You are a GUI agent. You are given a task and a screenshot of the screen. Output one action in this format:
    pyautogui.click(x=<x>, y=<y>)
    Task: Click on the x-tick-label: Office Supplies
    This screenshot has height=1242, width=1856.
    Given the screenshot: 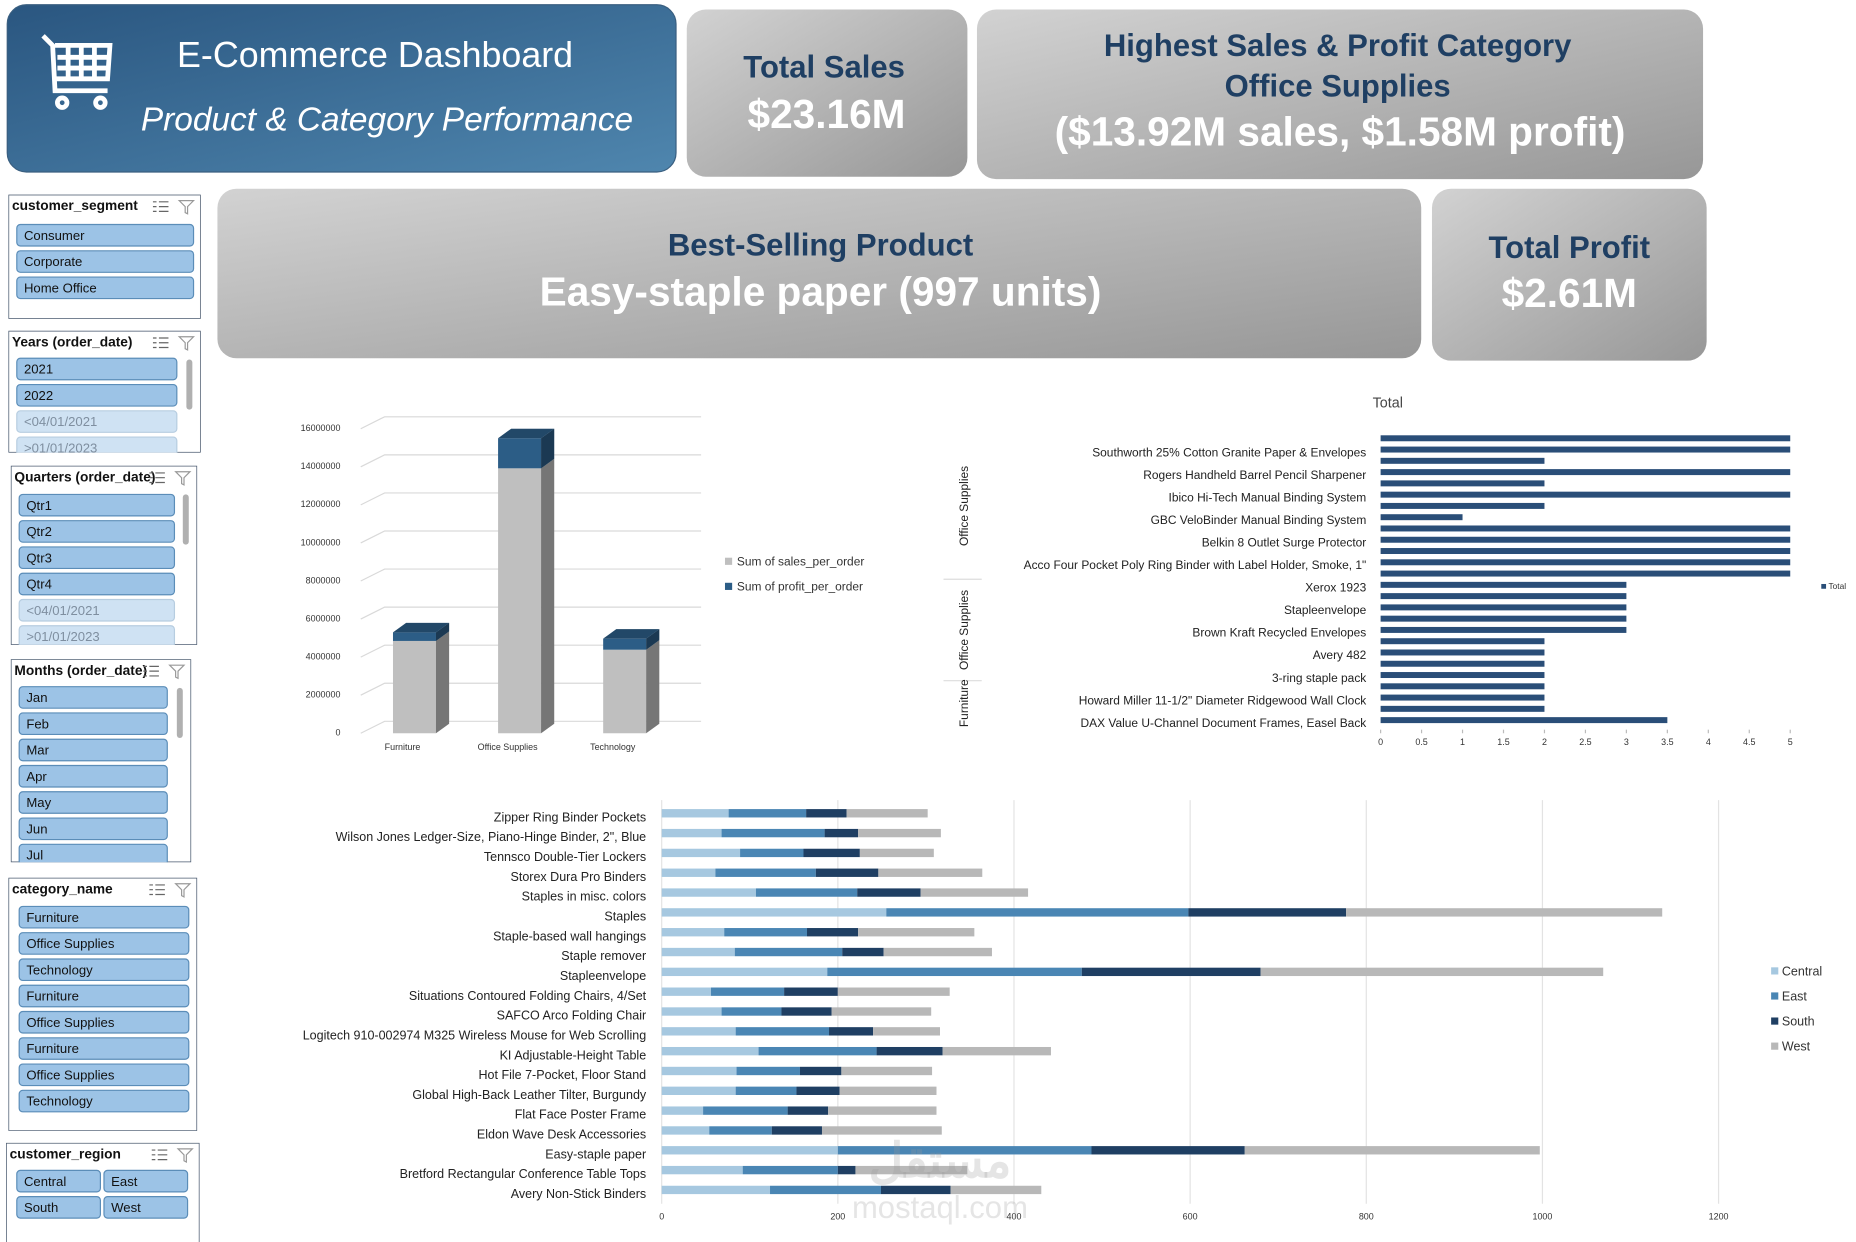 What is the action you would take?
    pyautogui.click(x=508, y=747)
    